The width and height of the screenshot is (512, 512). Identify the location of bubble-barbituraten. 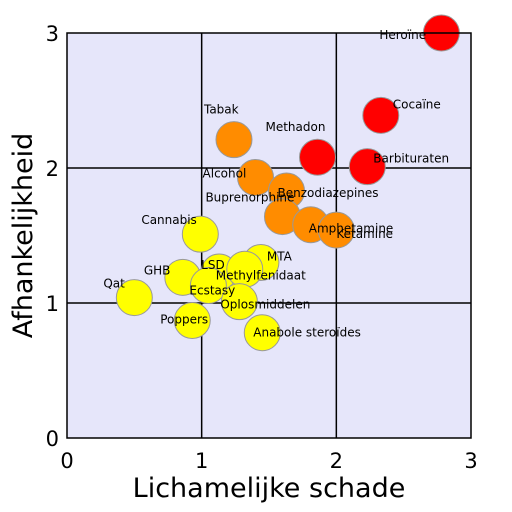
(367, 167).